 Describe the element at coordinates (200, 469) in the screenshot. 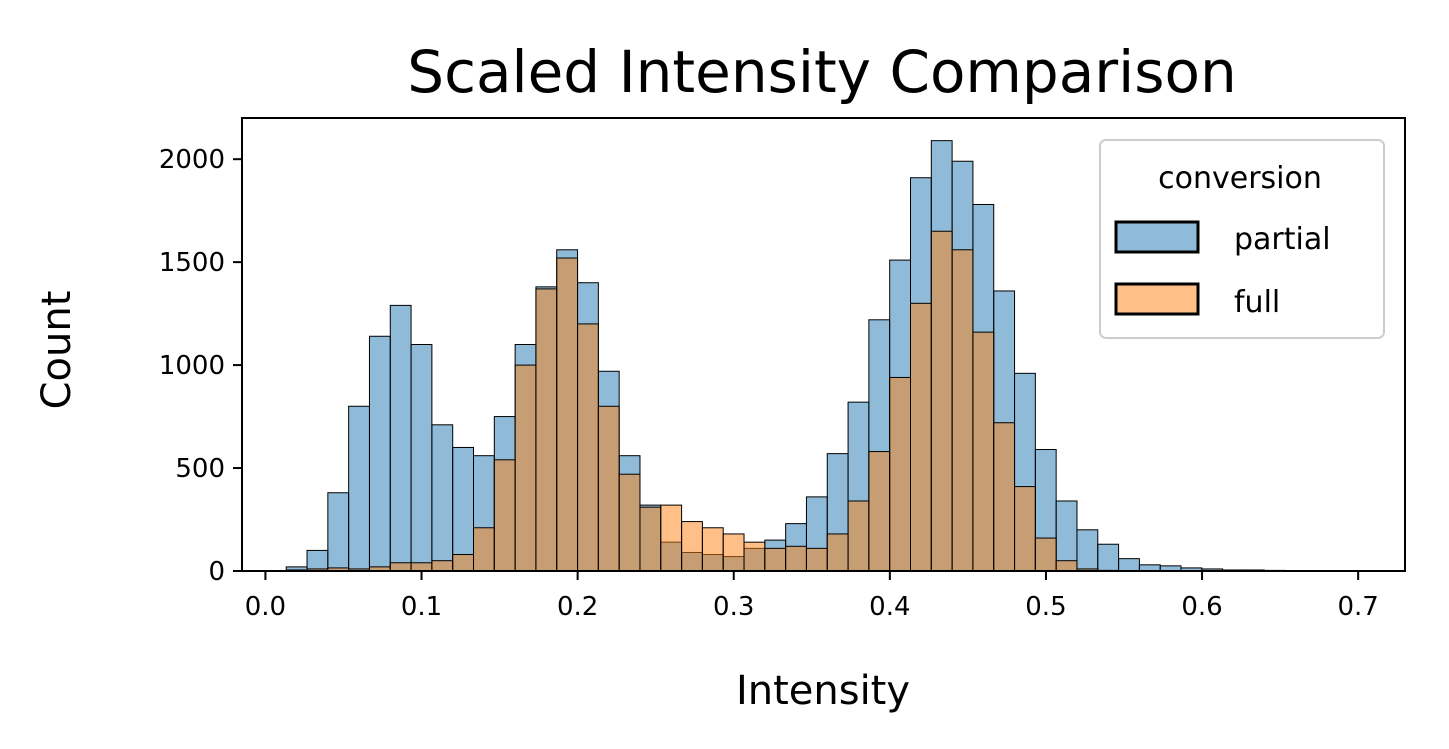

I see `y-tick-label: 500` at that location.